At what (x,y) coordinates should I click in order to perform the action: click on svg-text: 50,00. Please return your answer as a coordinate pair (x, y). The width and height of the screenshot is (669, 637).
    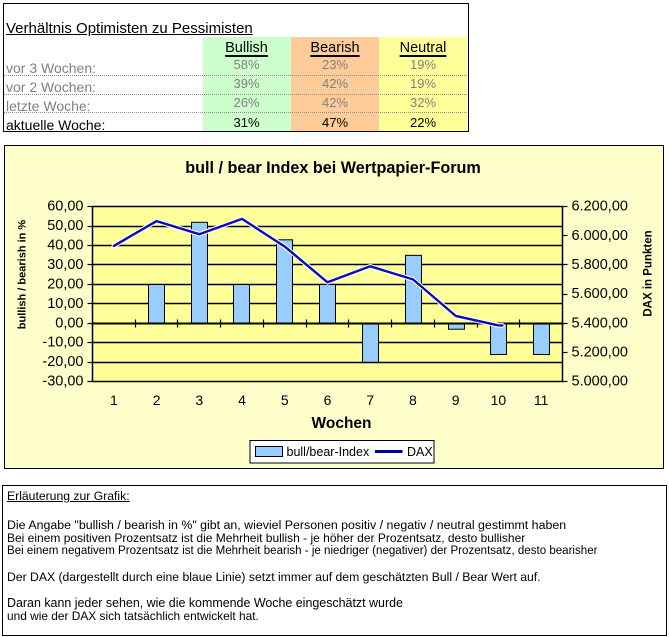
    Looking at the image, I should click on (65, 226).